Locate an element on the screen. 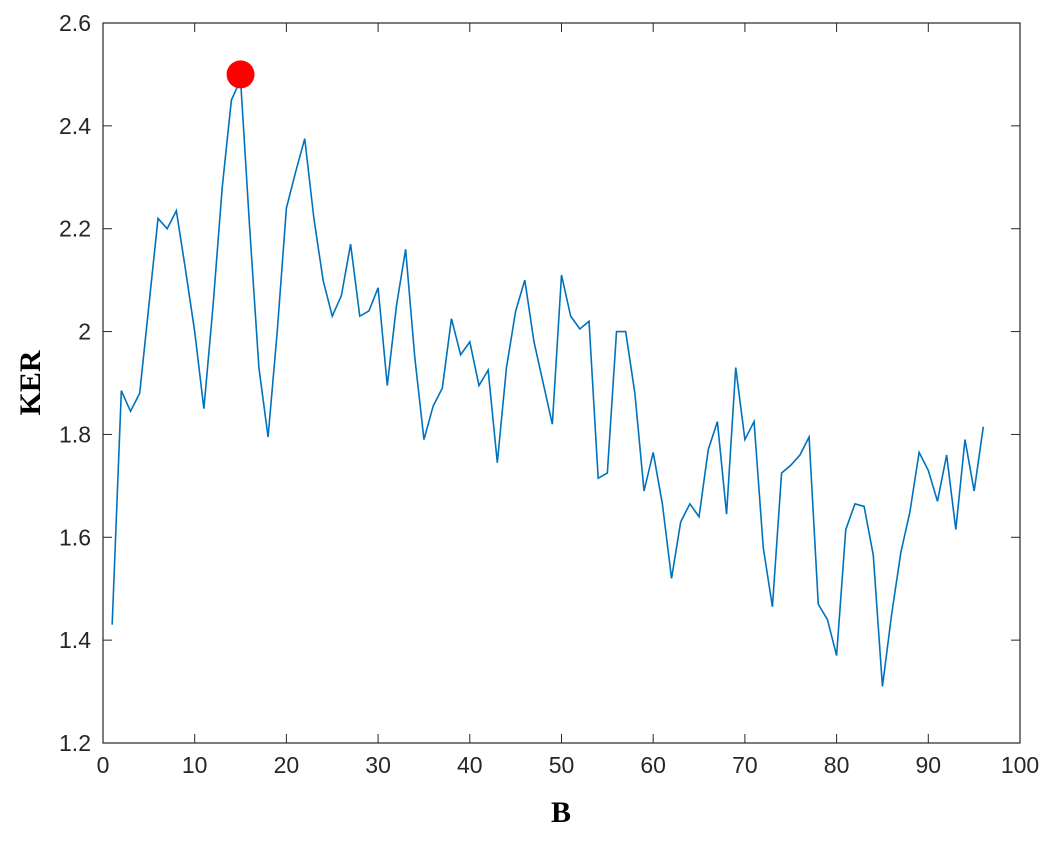  y-tick-label: 2.2 is located at coordinates (75, 229).